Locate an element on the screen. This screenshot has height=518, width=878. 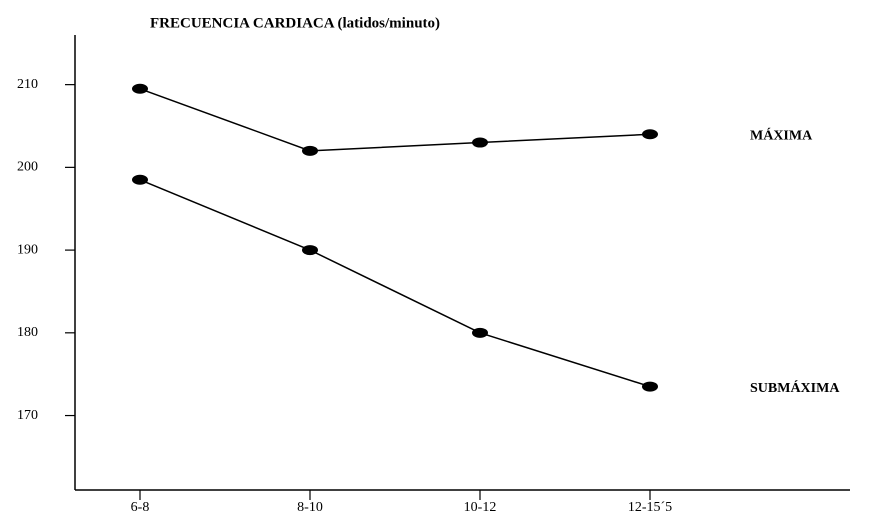
series-label: SUBMÁXIMA is located at coordinates (795, 387).